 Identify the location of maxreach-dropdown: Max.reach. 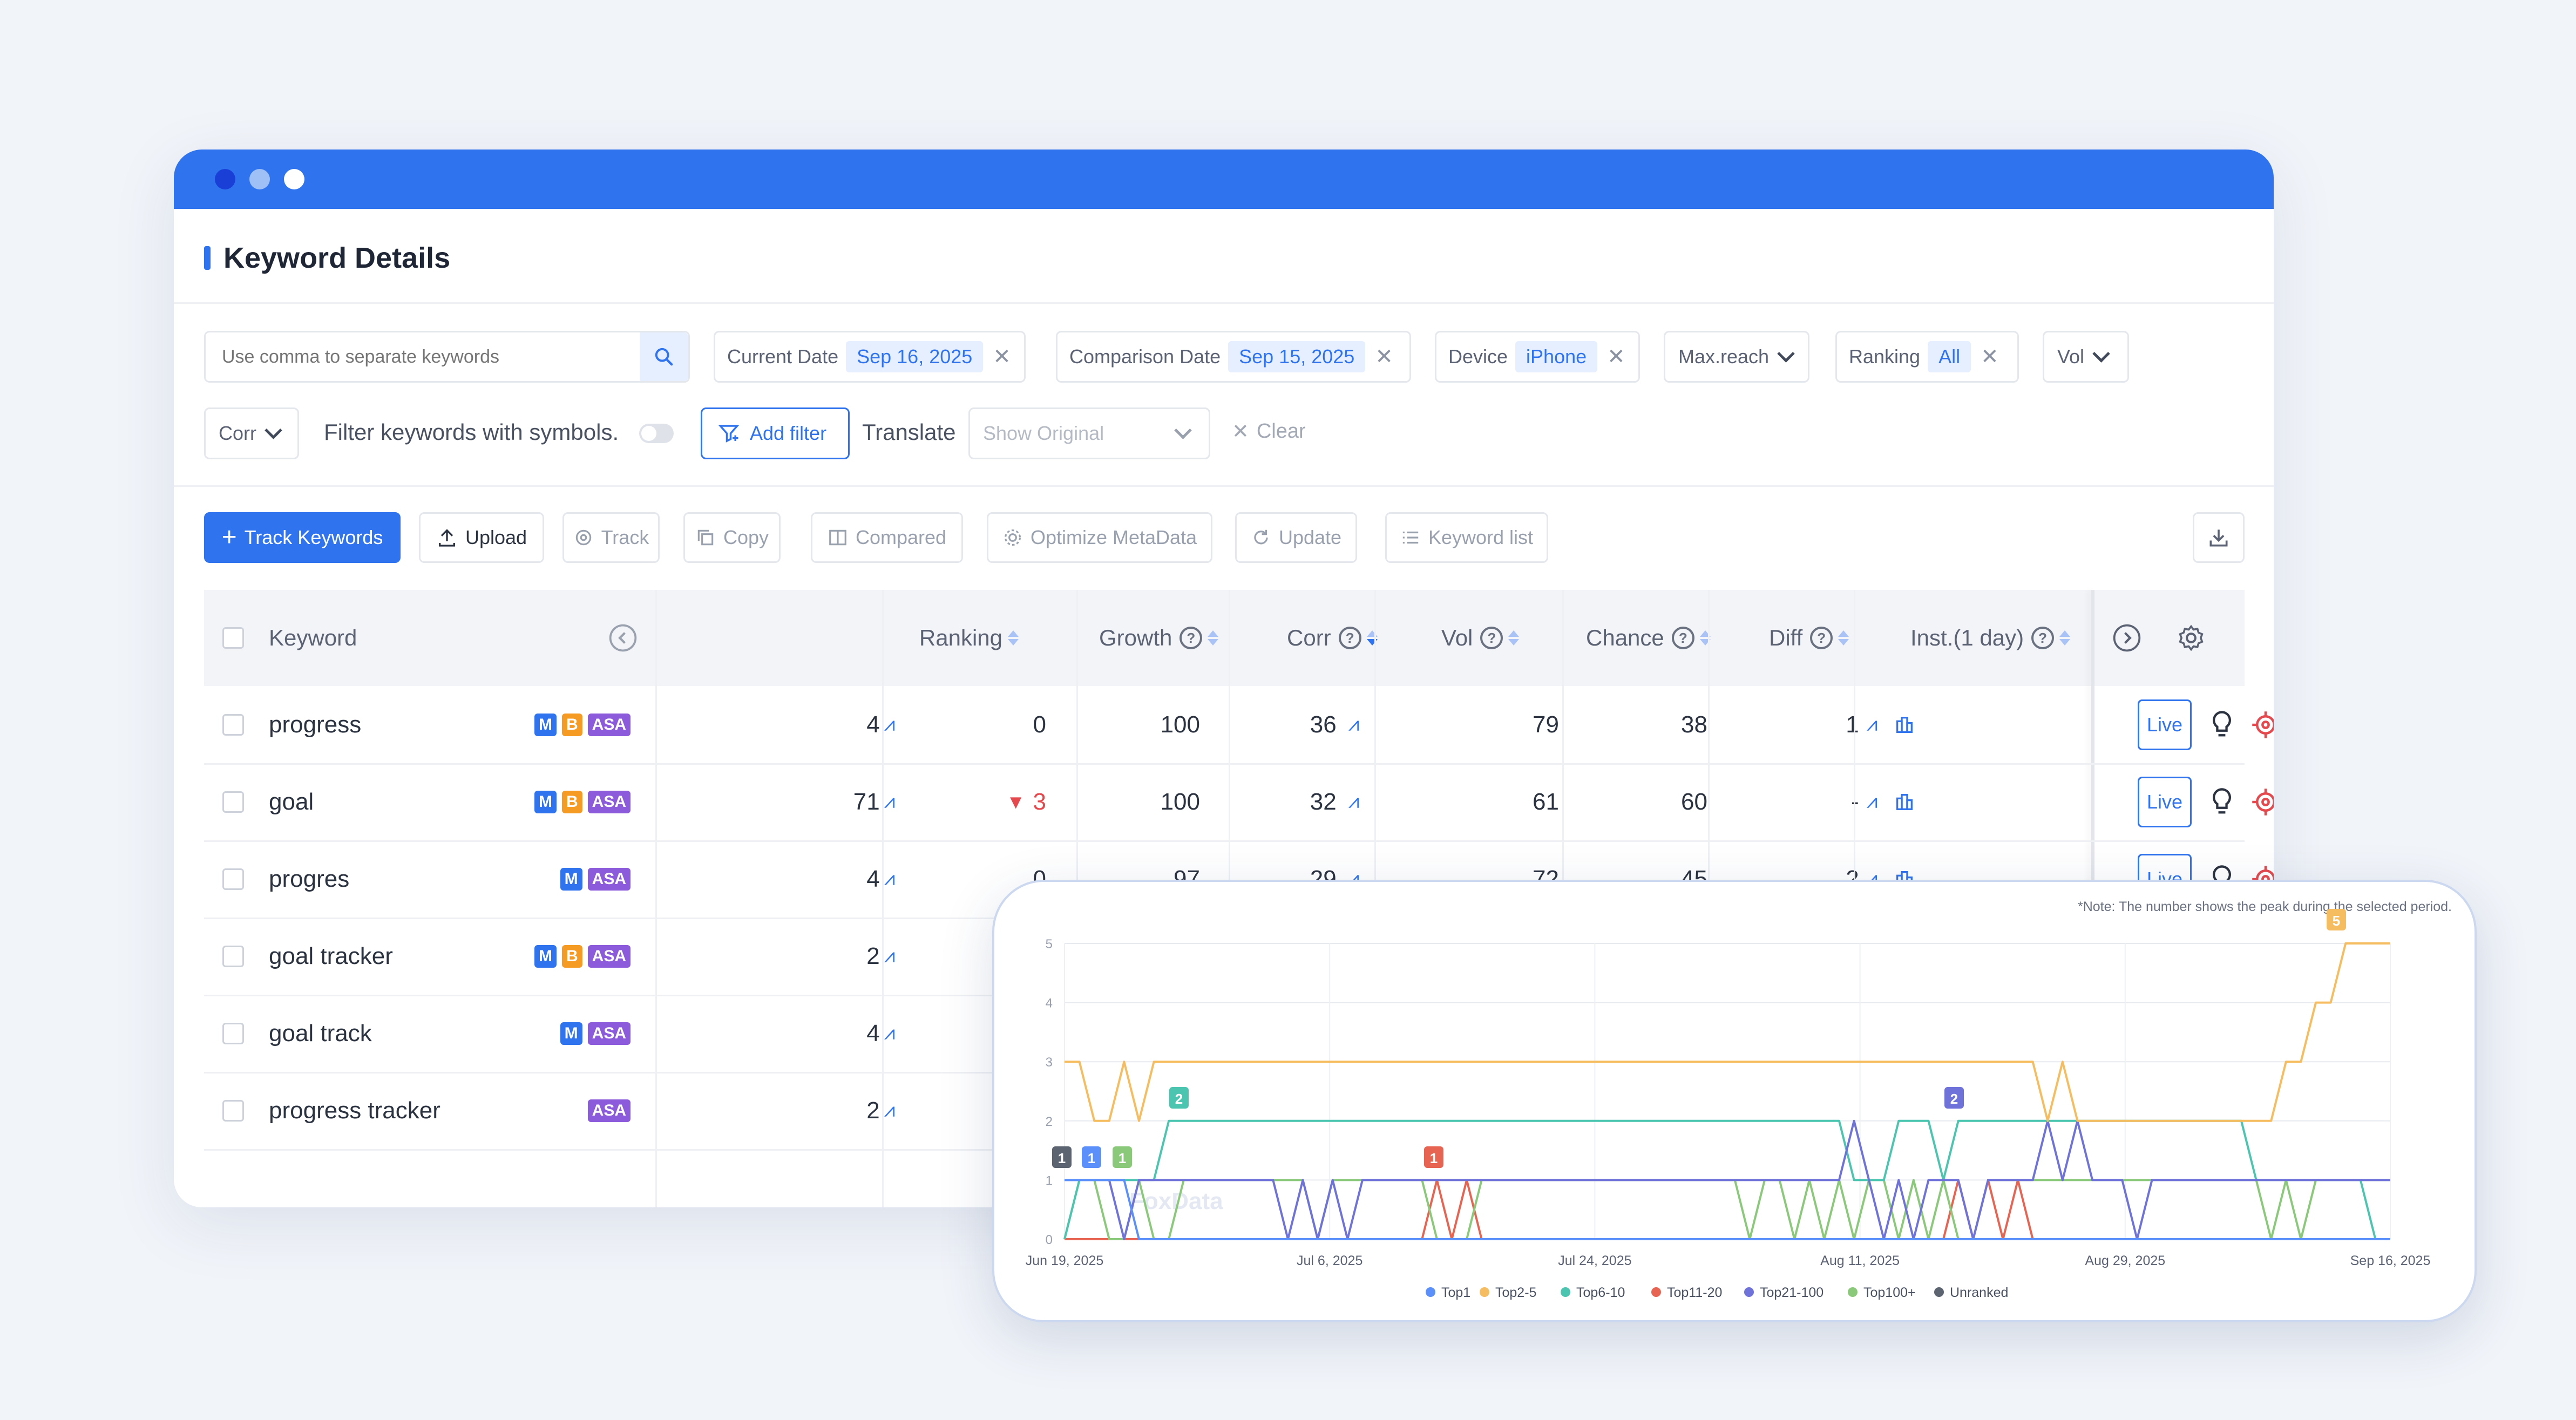
(1737, 357).